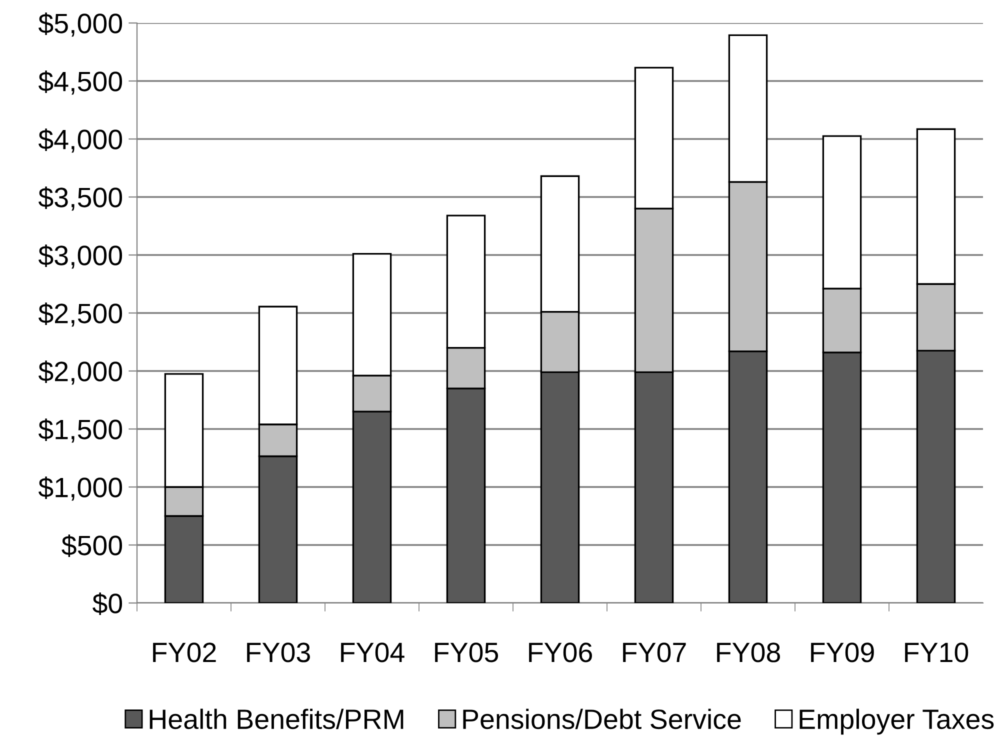  What do you see at coordinates (92, 545) in the screenshot?
I see `y-tick-label: $500` at bounding box center [92, 545].